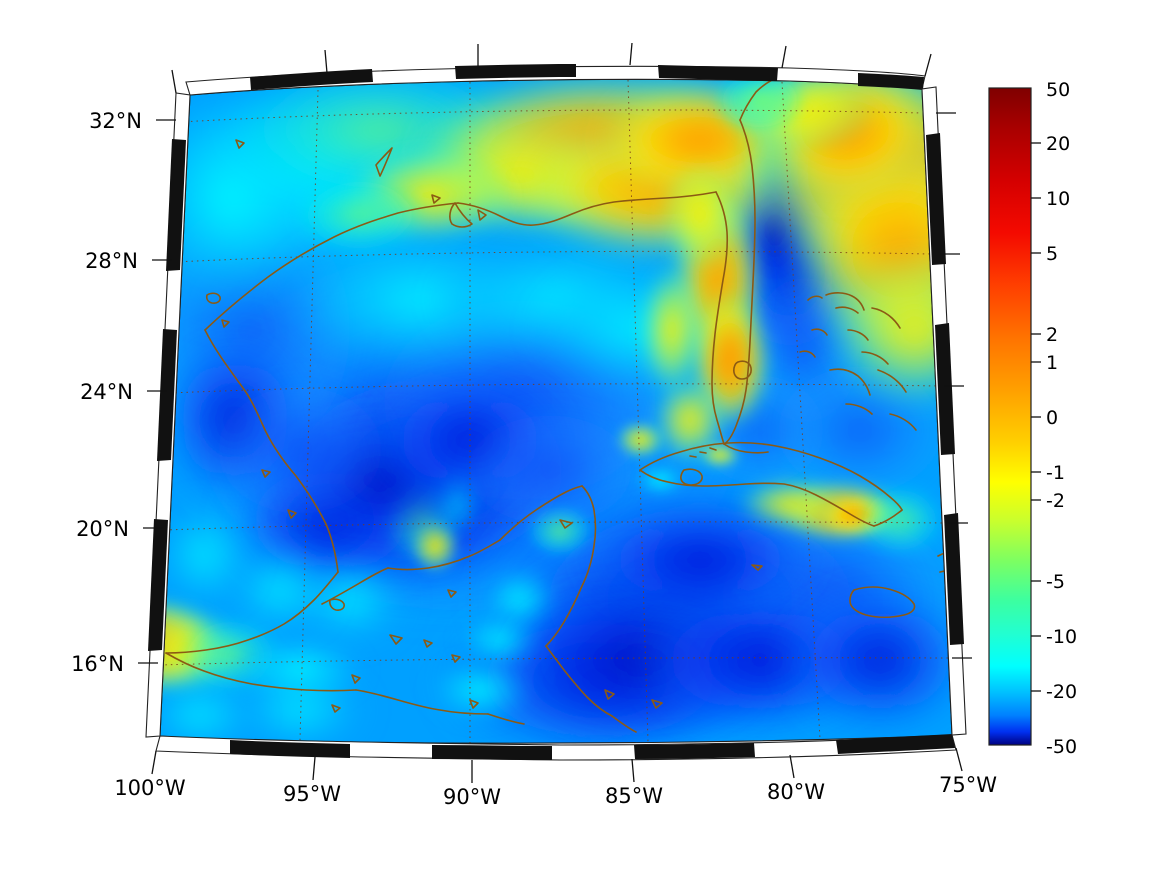 This screenshot has height=875, width=1167. I want to click on colorbar-tick-label: 50, so click(1058, 90).